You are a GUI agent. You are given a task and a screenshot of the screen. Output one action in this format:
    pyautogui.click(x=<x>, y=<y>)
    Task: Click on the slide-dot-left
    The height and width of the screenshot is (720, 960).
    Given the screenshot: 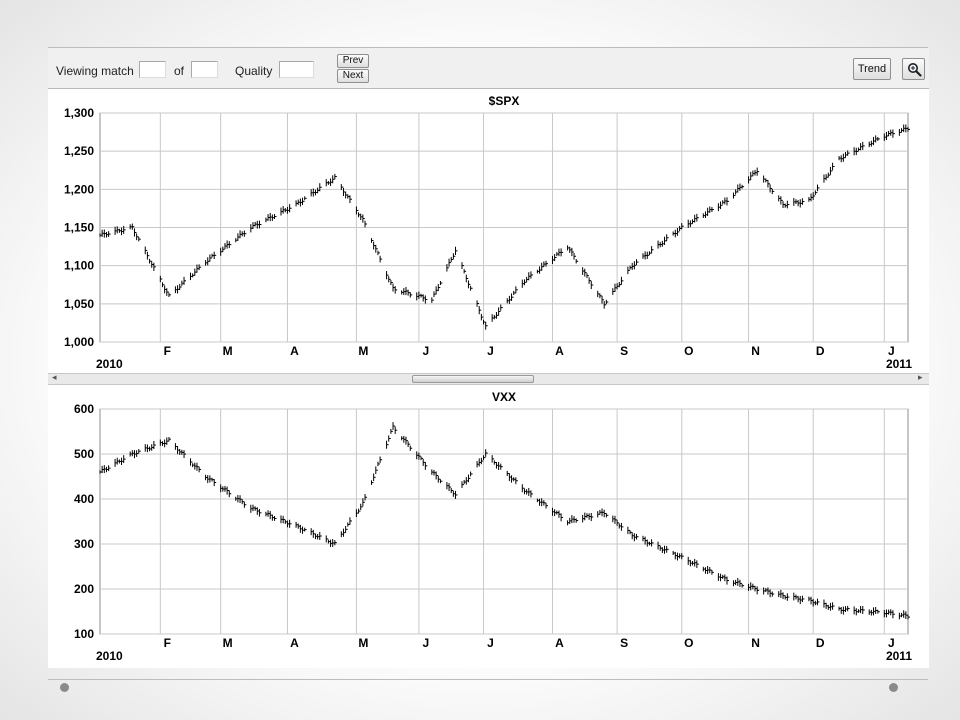 What is the action you would take?
    pyautogui.click(x=64, y=687)
    